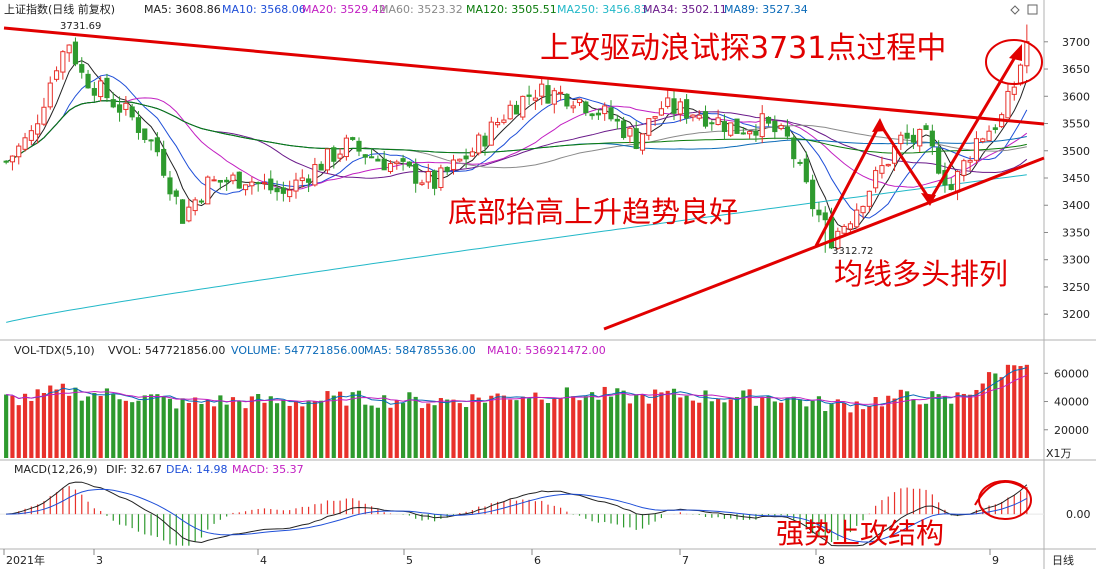 Image resolution: width=1096 pixels, height=569 pixels. What do you see at coordinates (685, 560) in the screenshot?
I see `date-tick-label: 7` at bounding box center [685, 560].